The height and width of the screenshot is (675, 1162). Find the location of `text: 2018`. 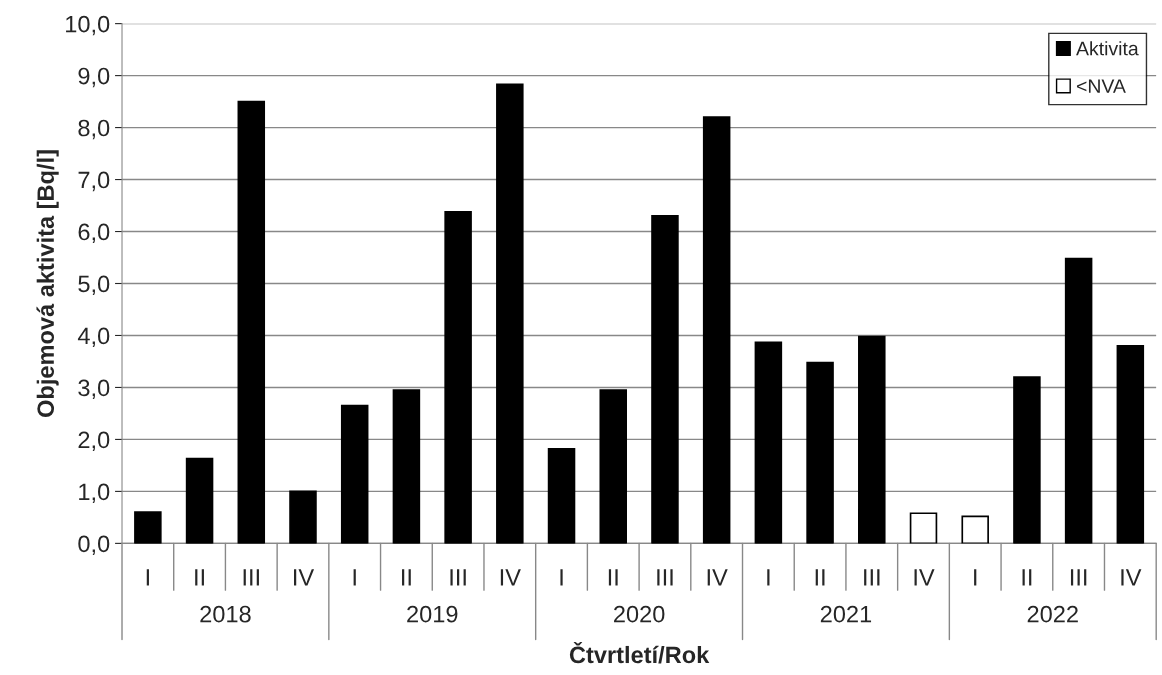

text: 2018 is located at coordinates (225, 614).